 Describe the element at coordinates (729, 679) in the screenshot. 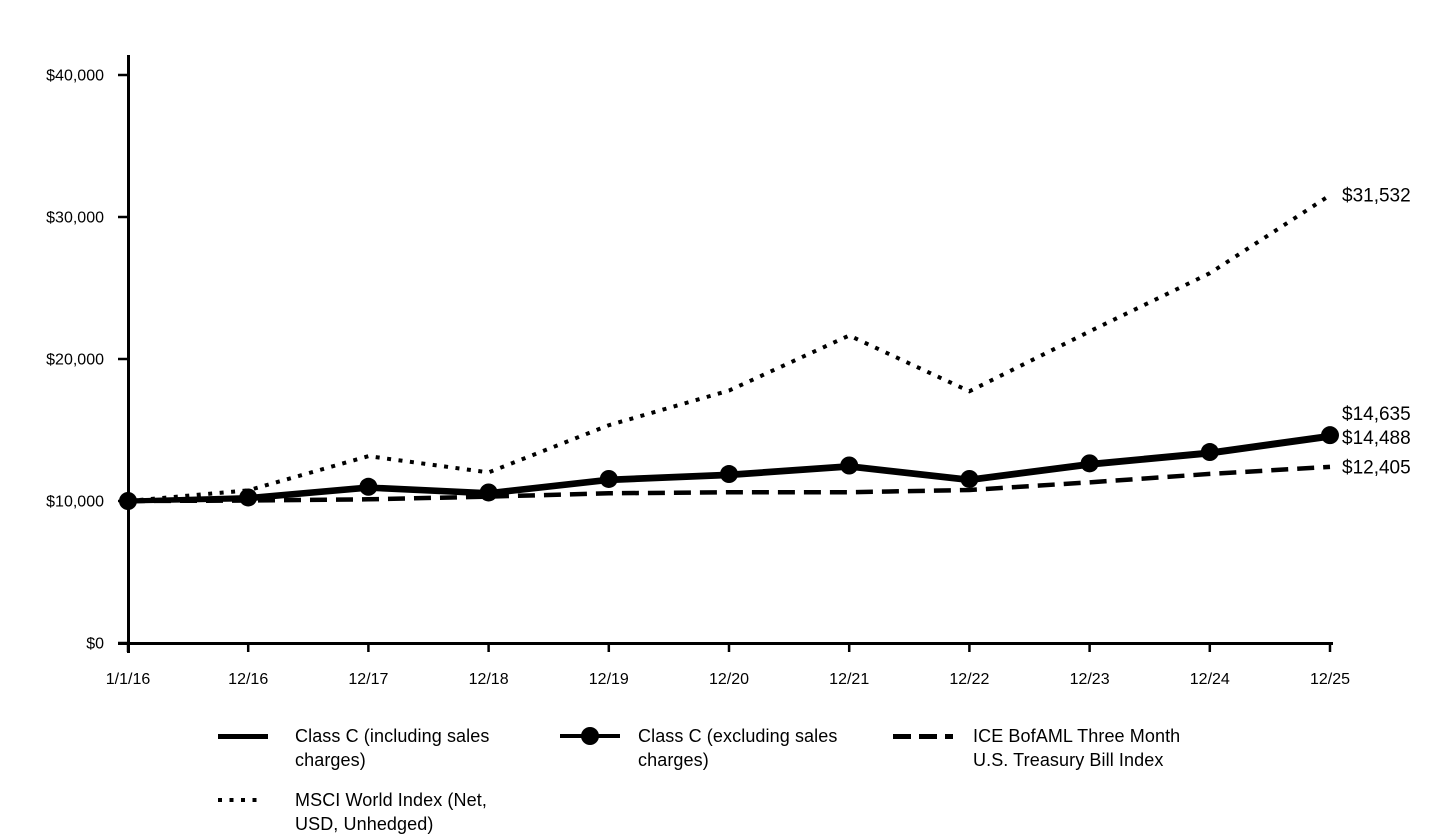

I see `x-axis-label: 12/20` at that location.